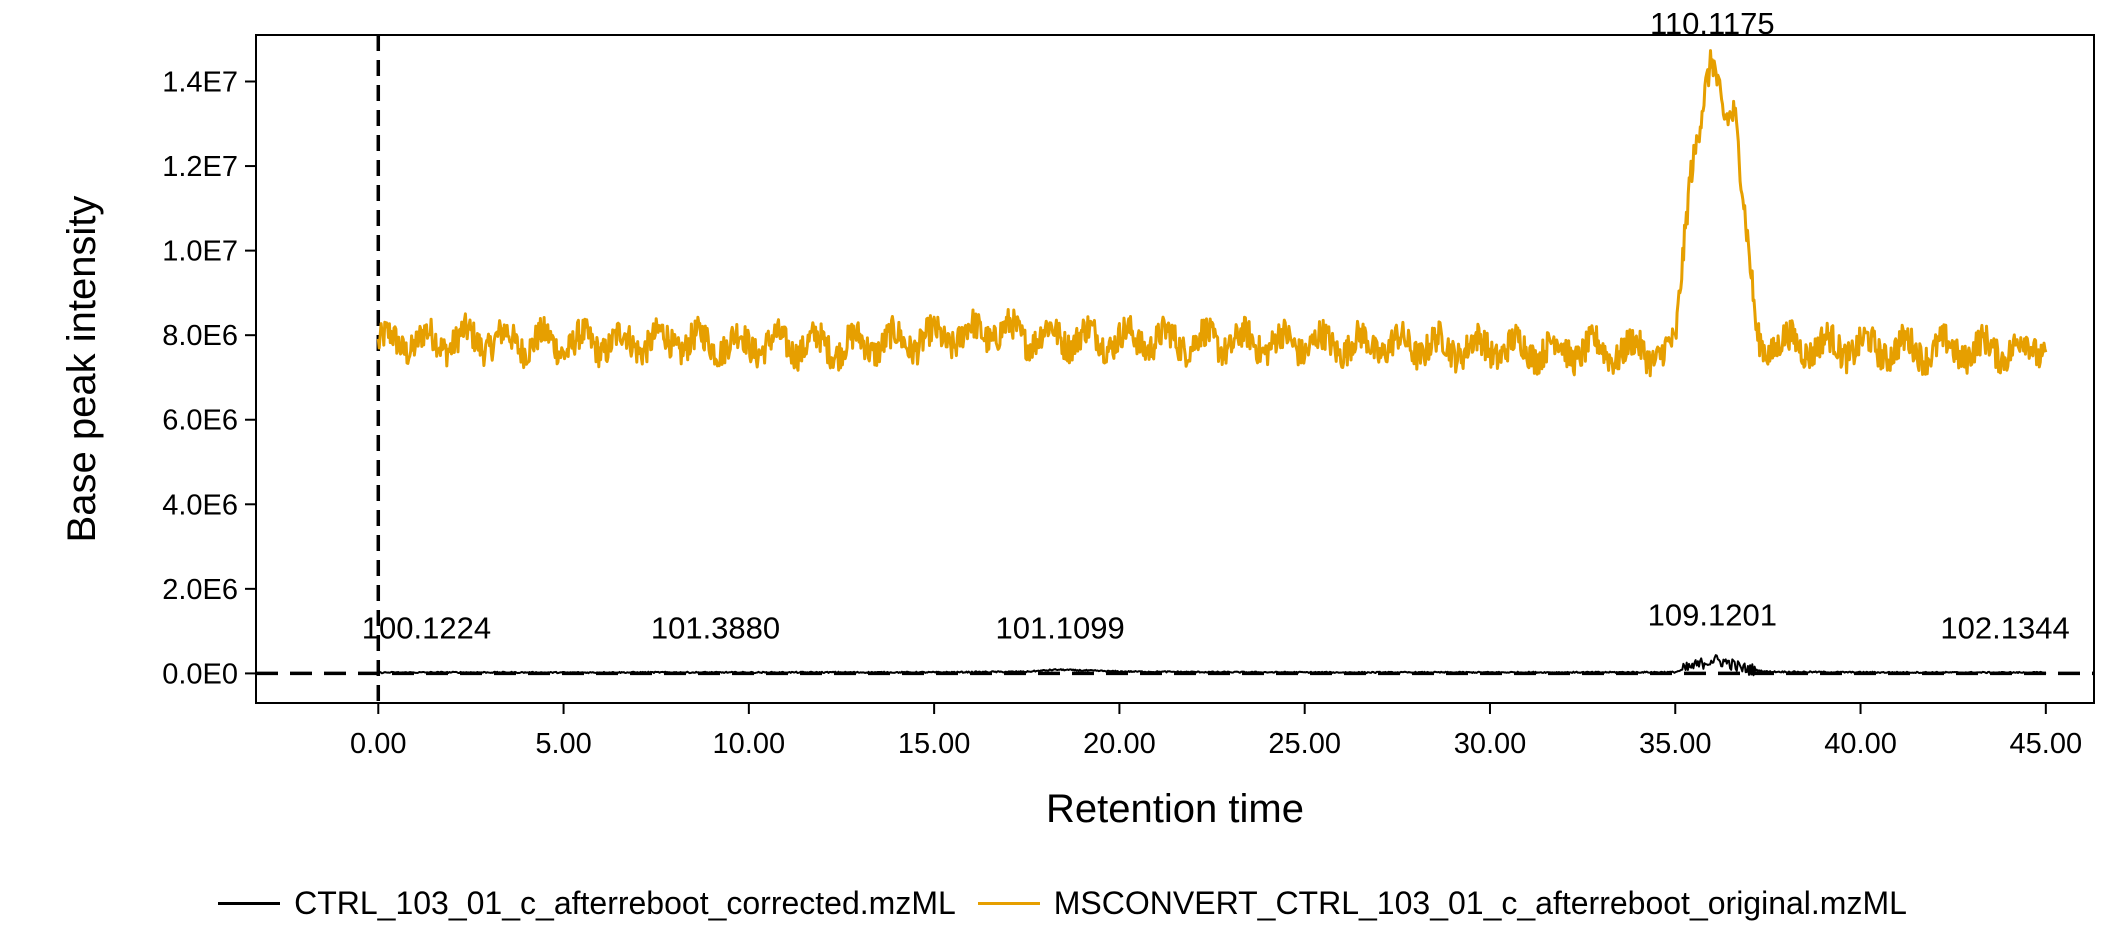 The image size is (2125, 941). Describe the element at coordinates (2004, 627) in the screenshot. I see `peak-annotation: 102.1344` at that location.